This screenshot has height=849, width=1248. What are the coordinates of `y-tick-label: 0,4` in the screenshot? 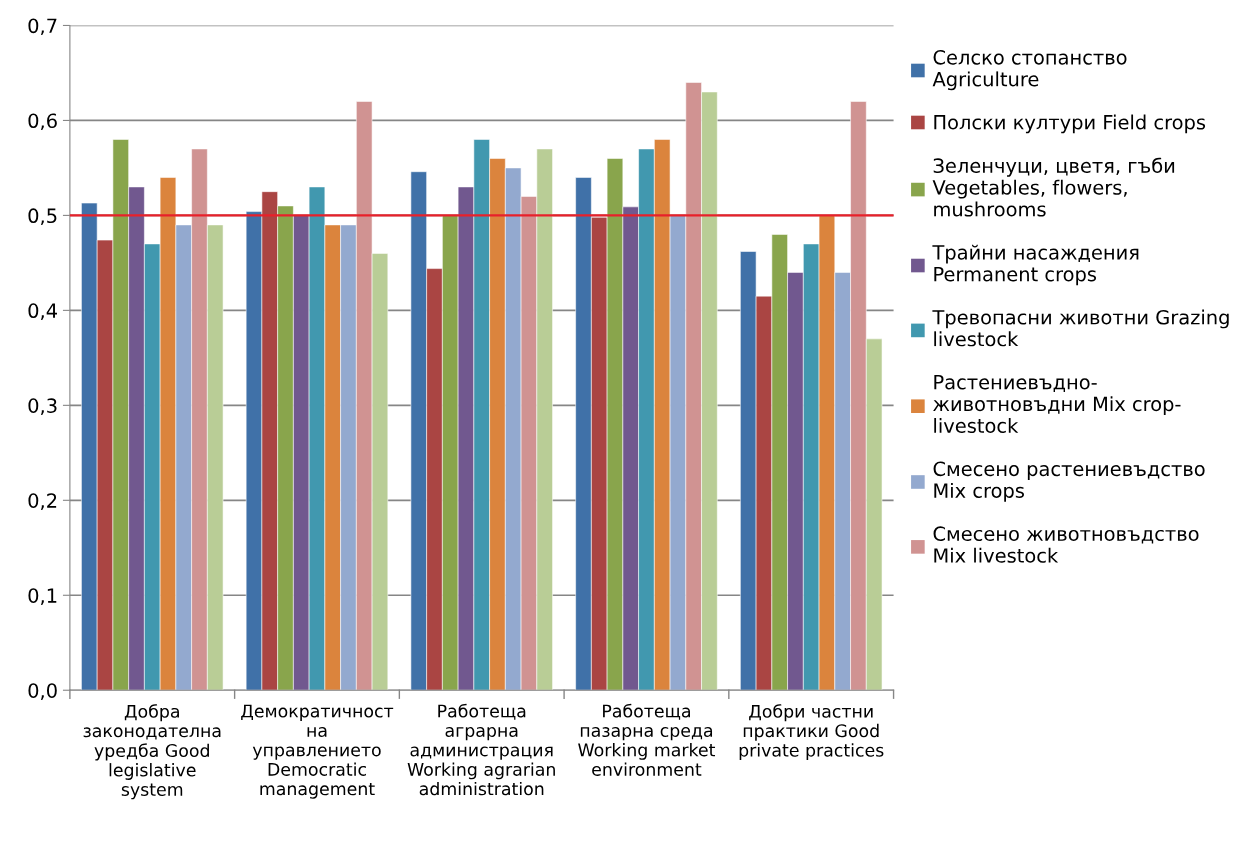 It's located at (42, 312).